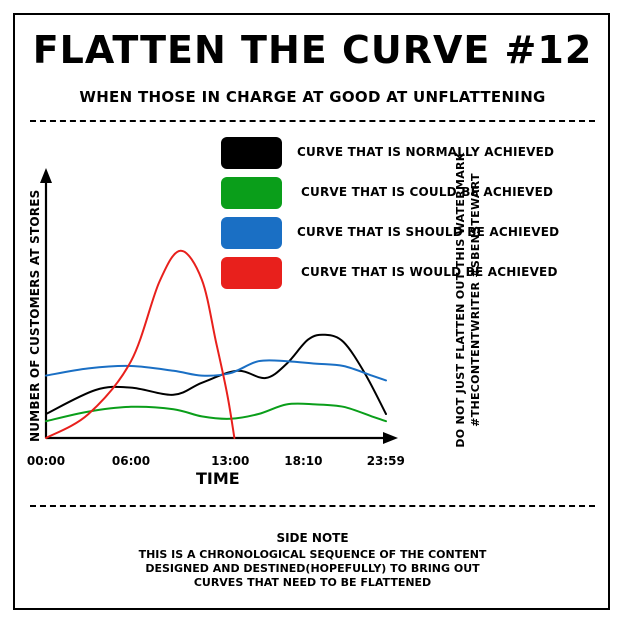  What do you see at coordinates (46, 175) in the screenshot?
I see `y-axis-arrow` at bounding box center [46, 175].